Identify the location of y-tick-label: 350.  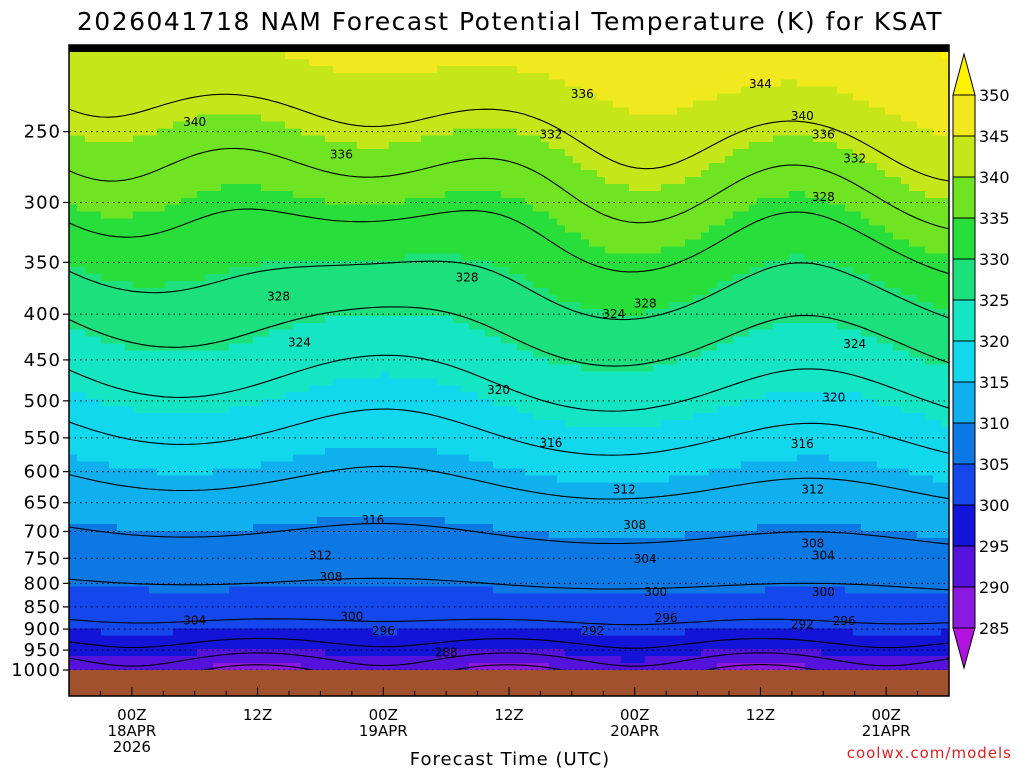
(42, 262).